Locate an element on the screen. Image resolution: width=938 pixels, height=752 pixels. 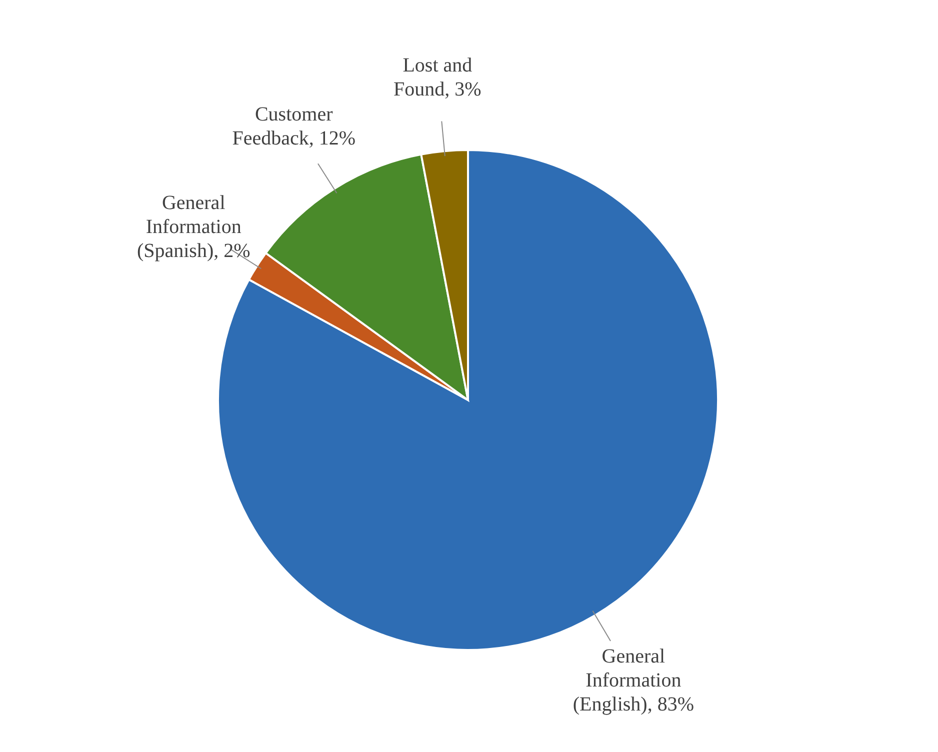
slice-label: Customer Feedback, 12% is located at coordinates (294, 127).